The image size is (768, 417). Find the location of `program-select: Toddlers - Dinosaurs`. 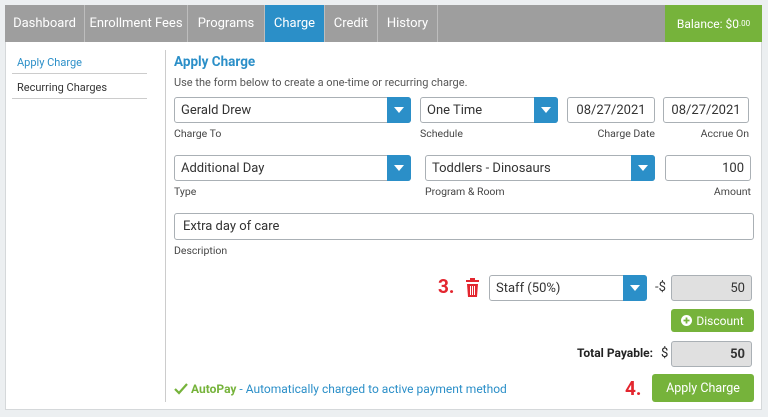

program-select: Toddlers - Dinosaurs is located at coordinates (540, 168).